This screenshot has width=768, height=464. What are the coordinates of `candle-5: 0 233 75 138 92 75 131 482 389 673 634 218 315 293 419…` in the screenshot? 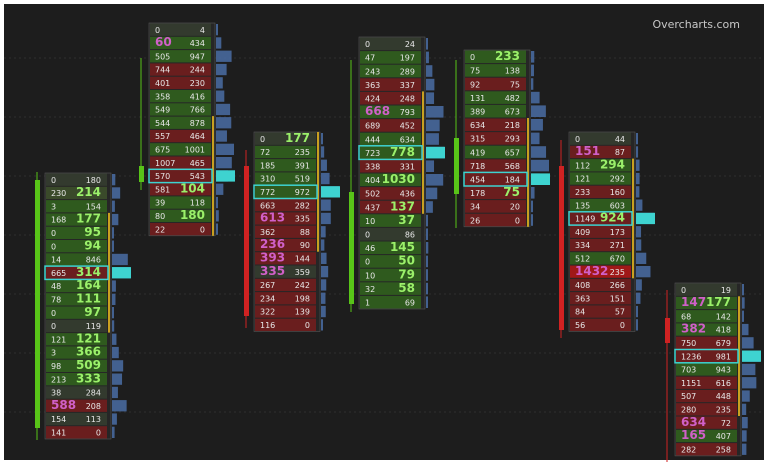 It's located at (502, 138).